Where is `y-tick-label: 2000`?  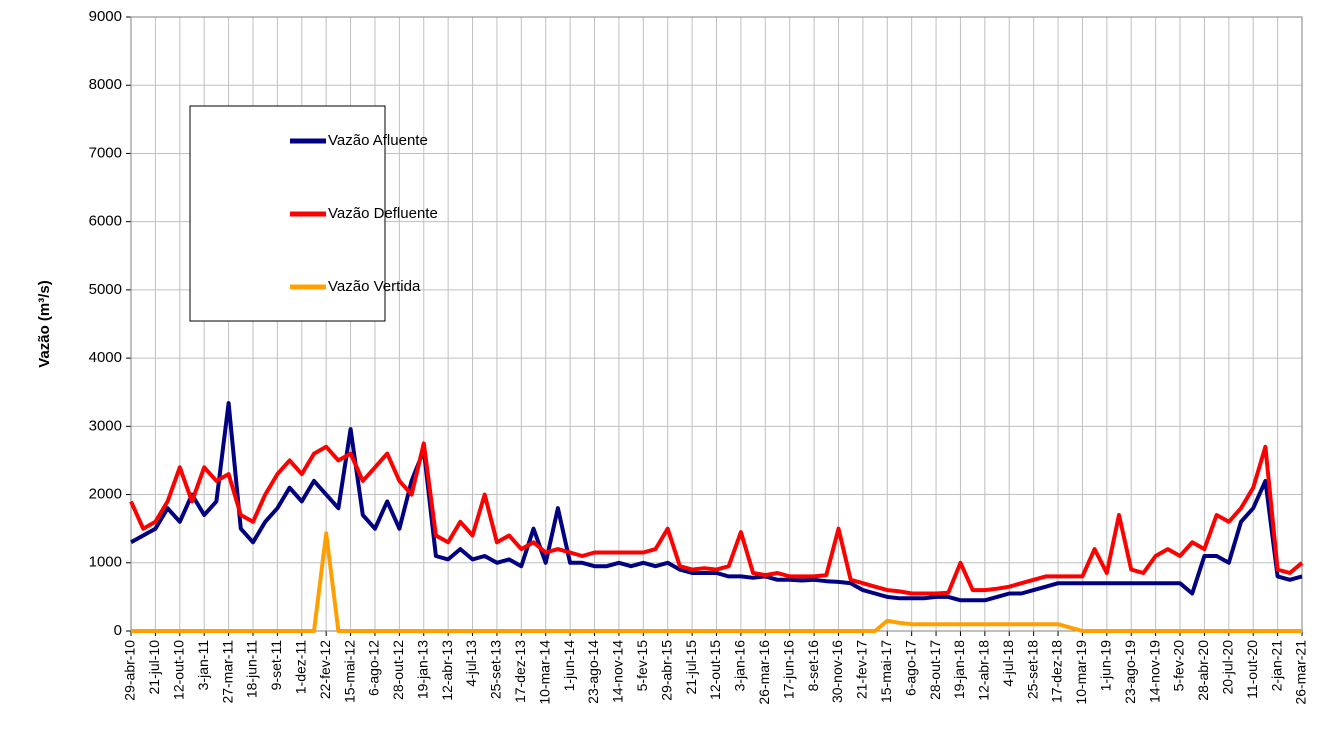
y-tick-label: 2000 is located at coordinates (105, 494).